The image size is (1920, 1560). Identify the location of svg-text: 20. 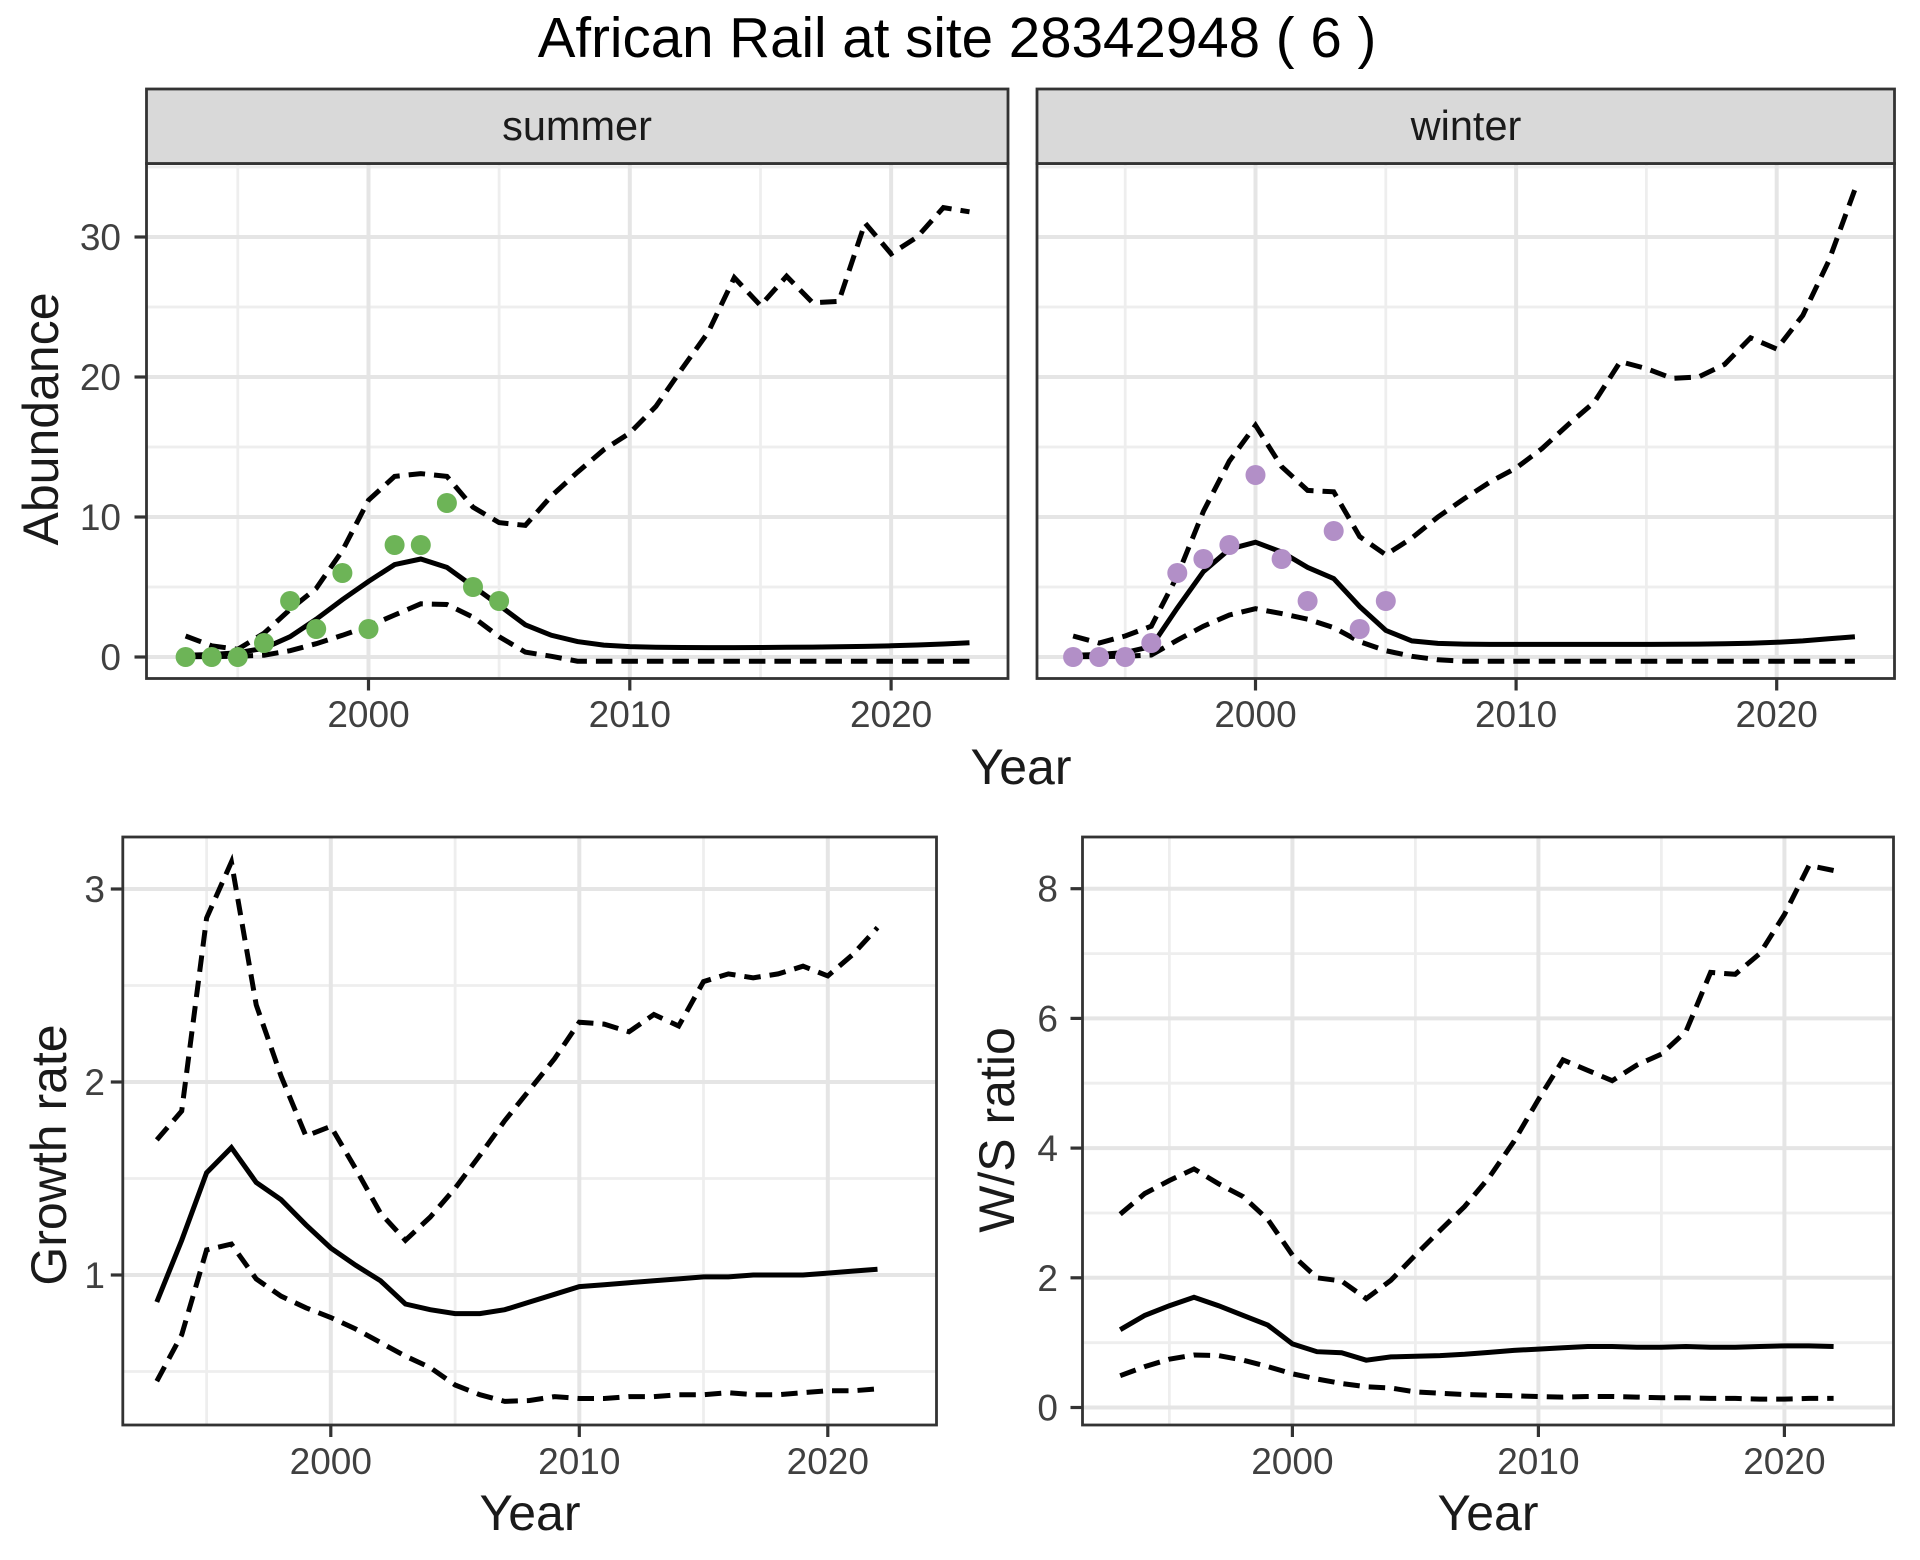
(100, 377).